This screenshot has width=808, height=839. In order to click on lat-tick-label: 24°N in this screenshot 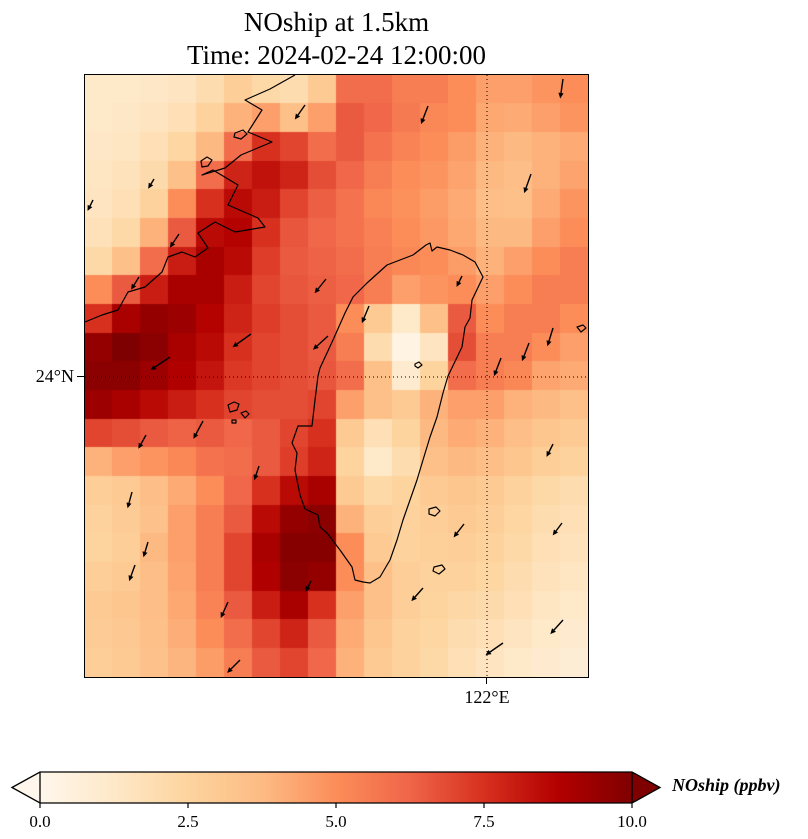, I will do `click(54, 376)`.